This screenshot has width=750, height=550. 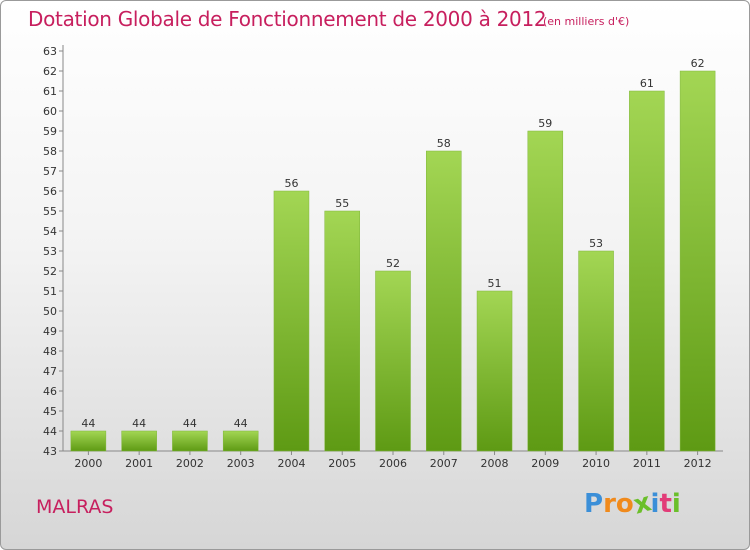 I want to click on proxiti-logo: Proxiti, so click(x=632, y=503).